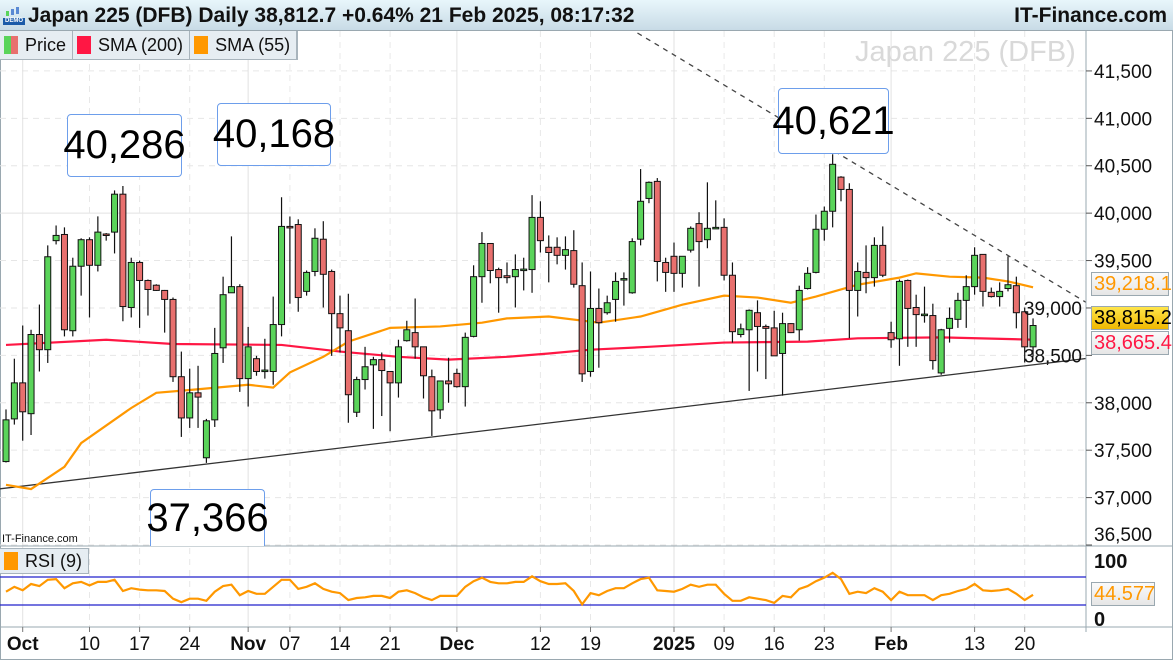 This screenshot has height=660, width=1173. I want to click on xtick-label: 14, so click(340, 644).